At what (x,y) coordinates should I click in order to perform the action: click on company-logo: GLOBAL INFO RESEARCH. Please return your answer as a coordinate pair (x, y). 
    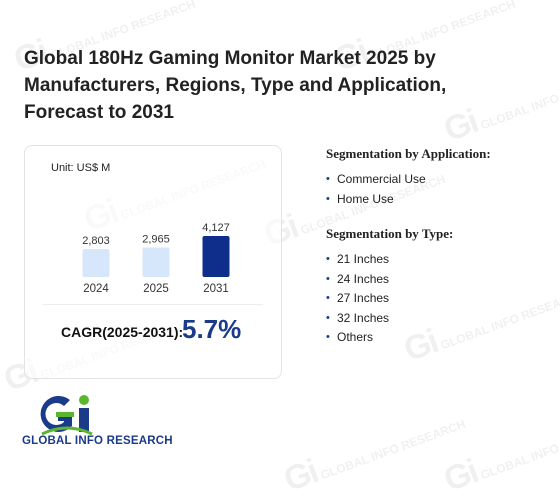
    Looking at the image, I should click on (107, 422).